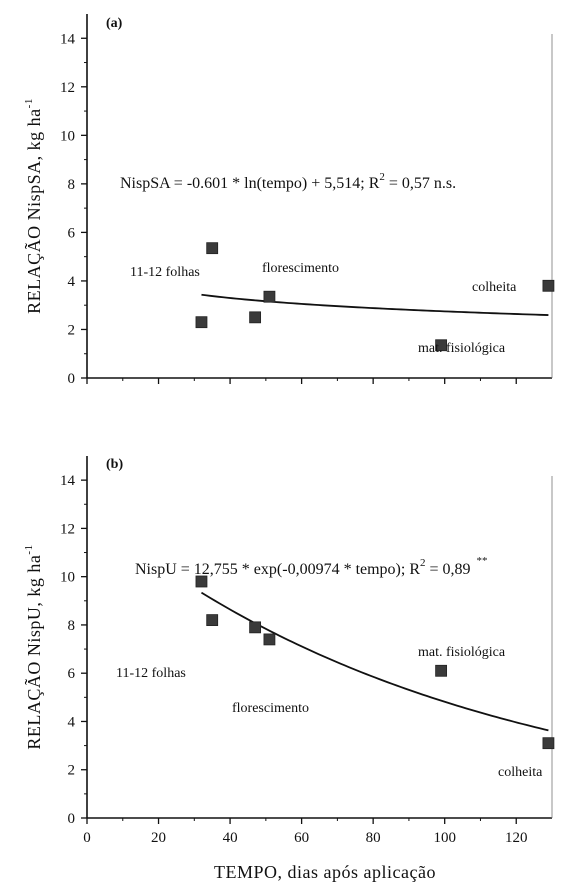  What do you see at coordinates (373, 838) in the screenshot?
I see `x-tick-label: 80` at bounding box center [373, 838].